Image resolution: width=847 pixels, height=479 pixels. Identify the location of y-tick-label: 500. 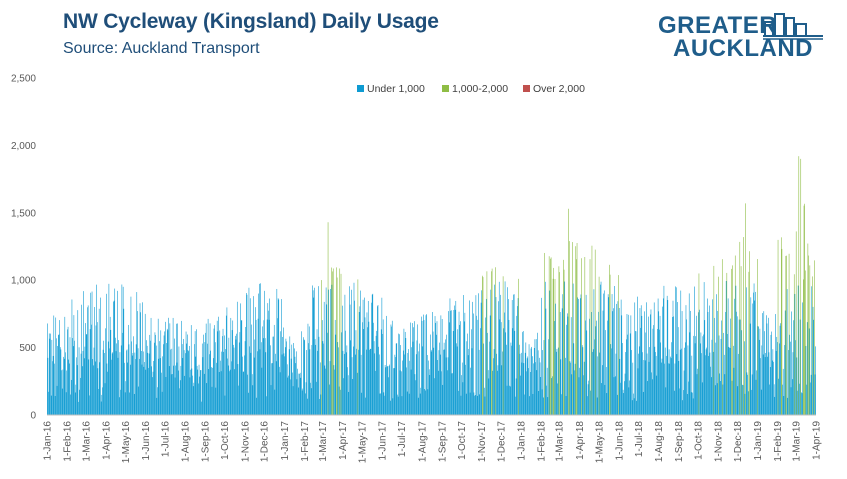
(27, 348).